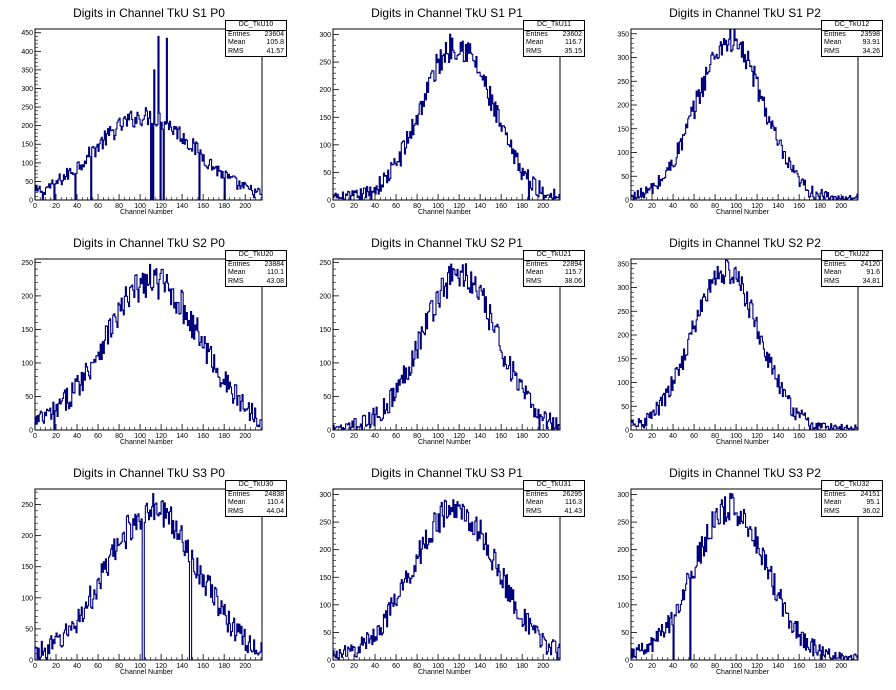 Image resolution: width=896 pixels, height=690 pixels. Describe the element at coordinates (256, 38) in the screenshot. I see `stats-box: DC_TkU10 Entries 23604 Mean 105.8 RMS 41.57` at that location.